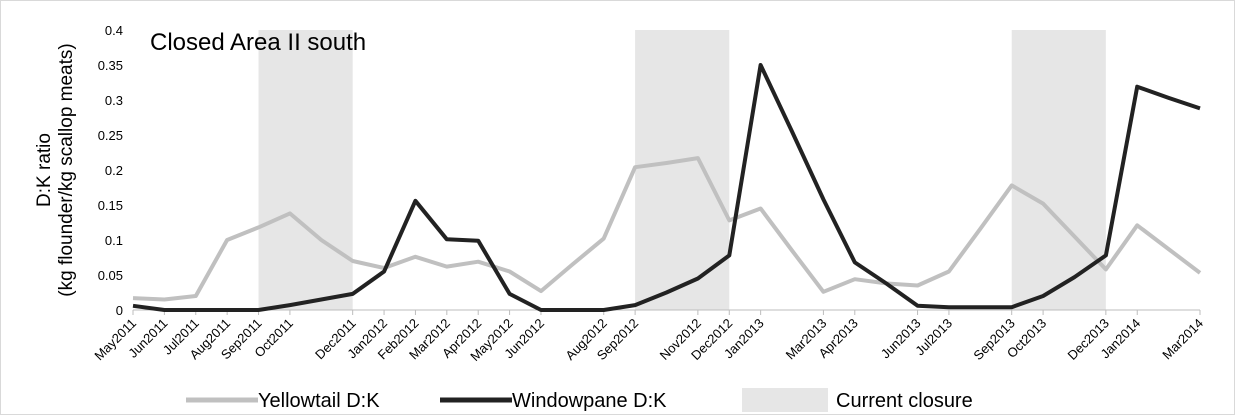 This screenshot has height=420, width=1235. Describe the element at coordinates (319, 401) in the screenshot. I see `legend-label-yellowtail: Yellowtail D:K` at that location.